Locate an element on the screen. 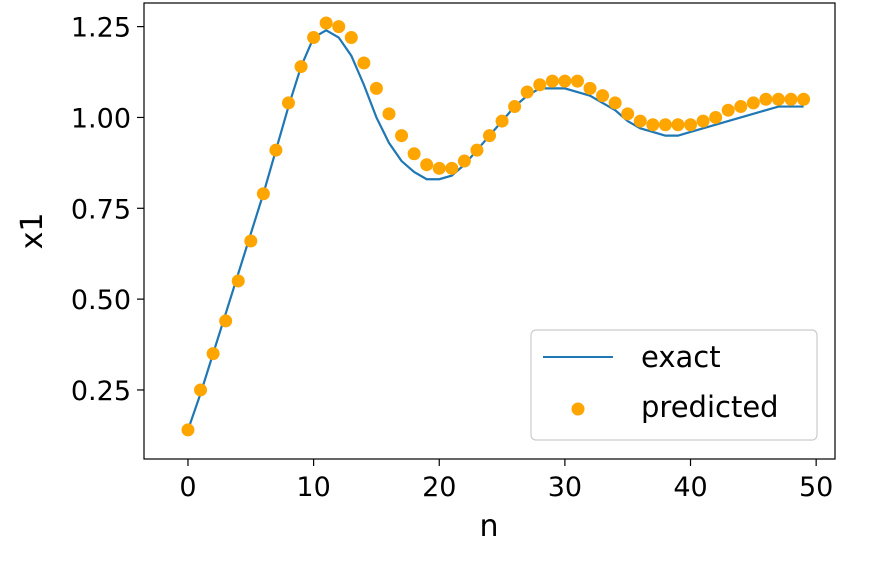 The height and width of the screenshot is (578, 872). y-tick-label: 0.50 is located at coordinates (101, 300).